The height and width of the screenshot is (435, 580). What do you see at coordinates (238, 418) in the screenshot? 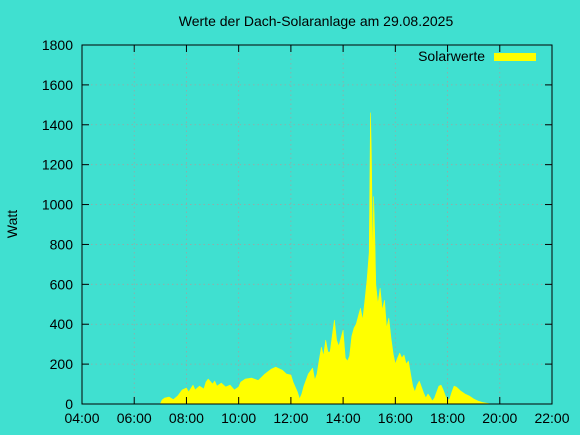
I see `x-tick-label: 10:00` at bounding box center [238, 418].